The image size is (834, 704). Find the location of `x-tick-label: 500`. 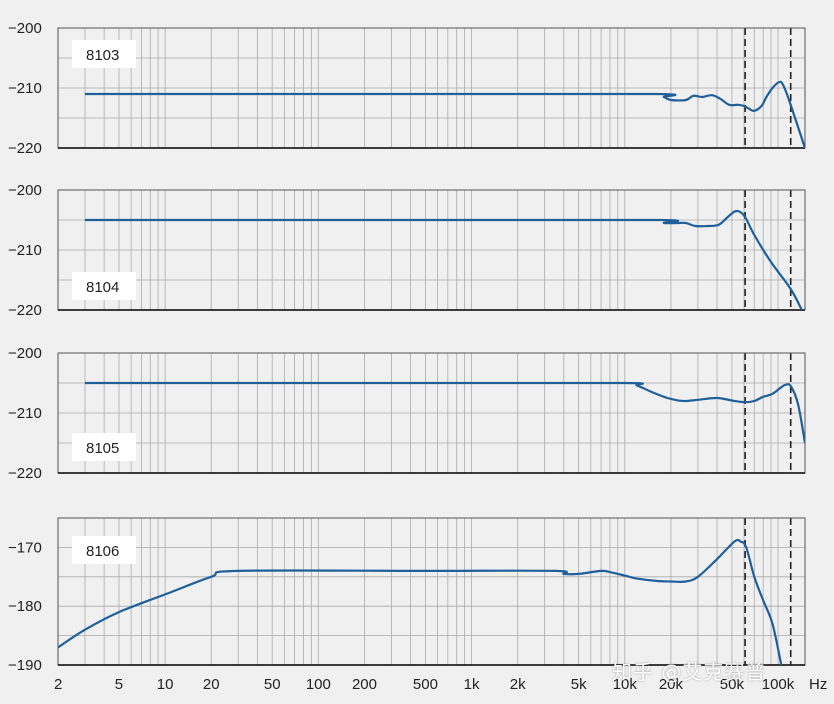

x-tick-label: 500 is located at coordinates (425, 684).